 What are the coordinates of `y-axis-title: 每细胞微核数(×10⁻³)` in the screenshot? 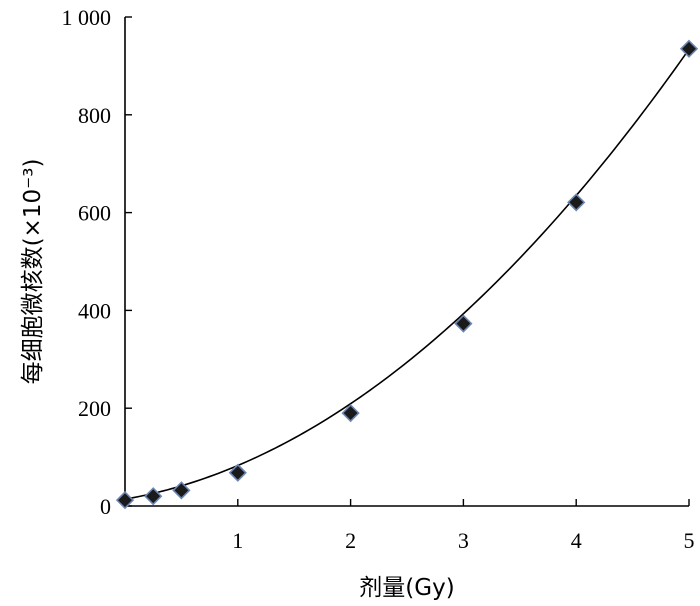 It's located at (33, 272).